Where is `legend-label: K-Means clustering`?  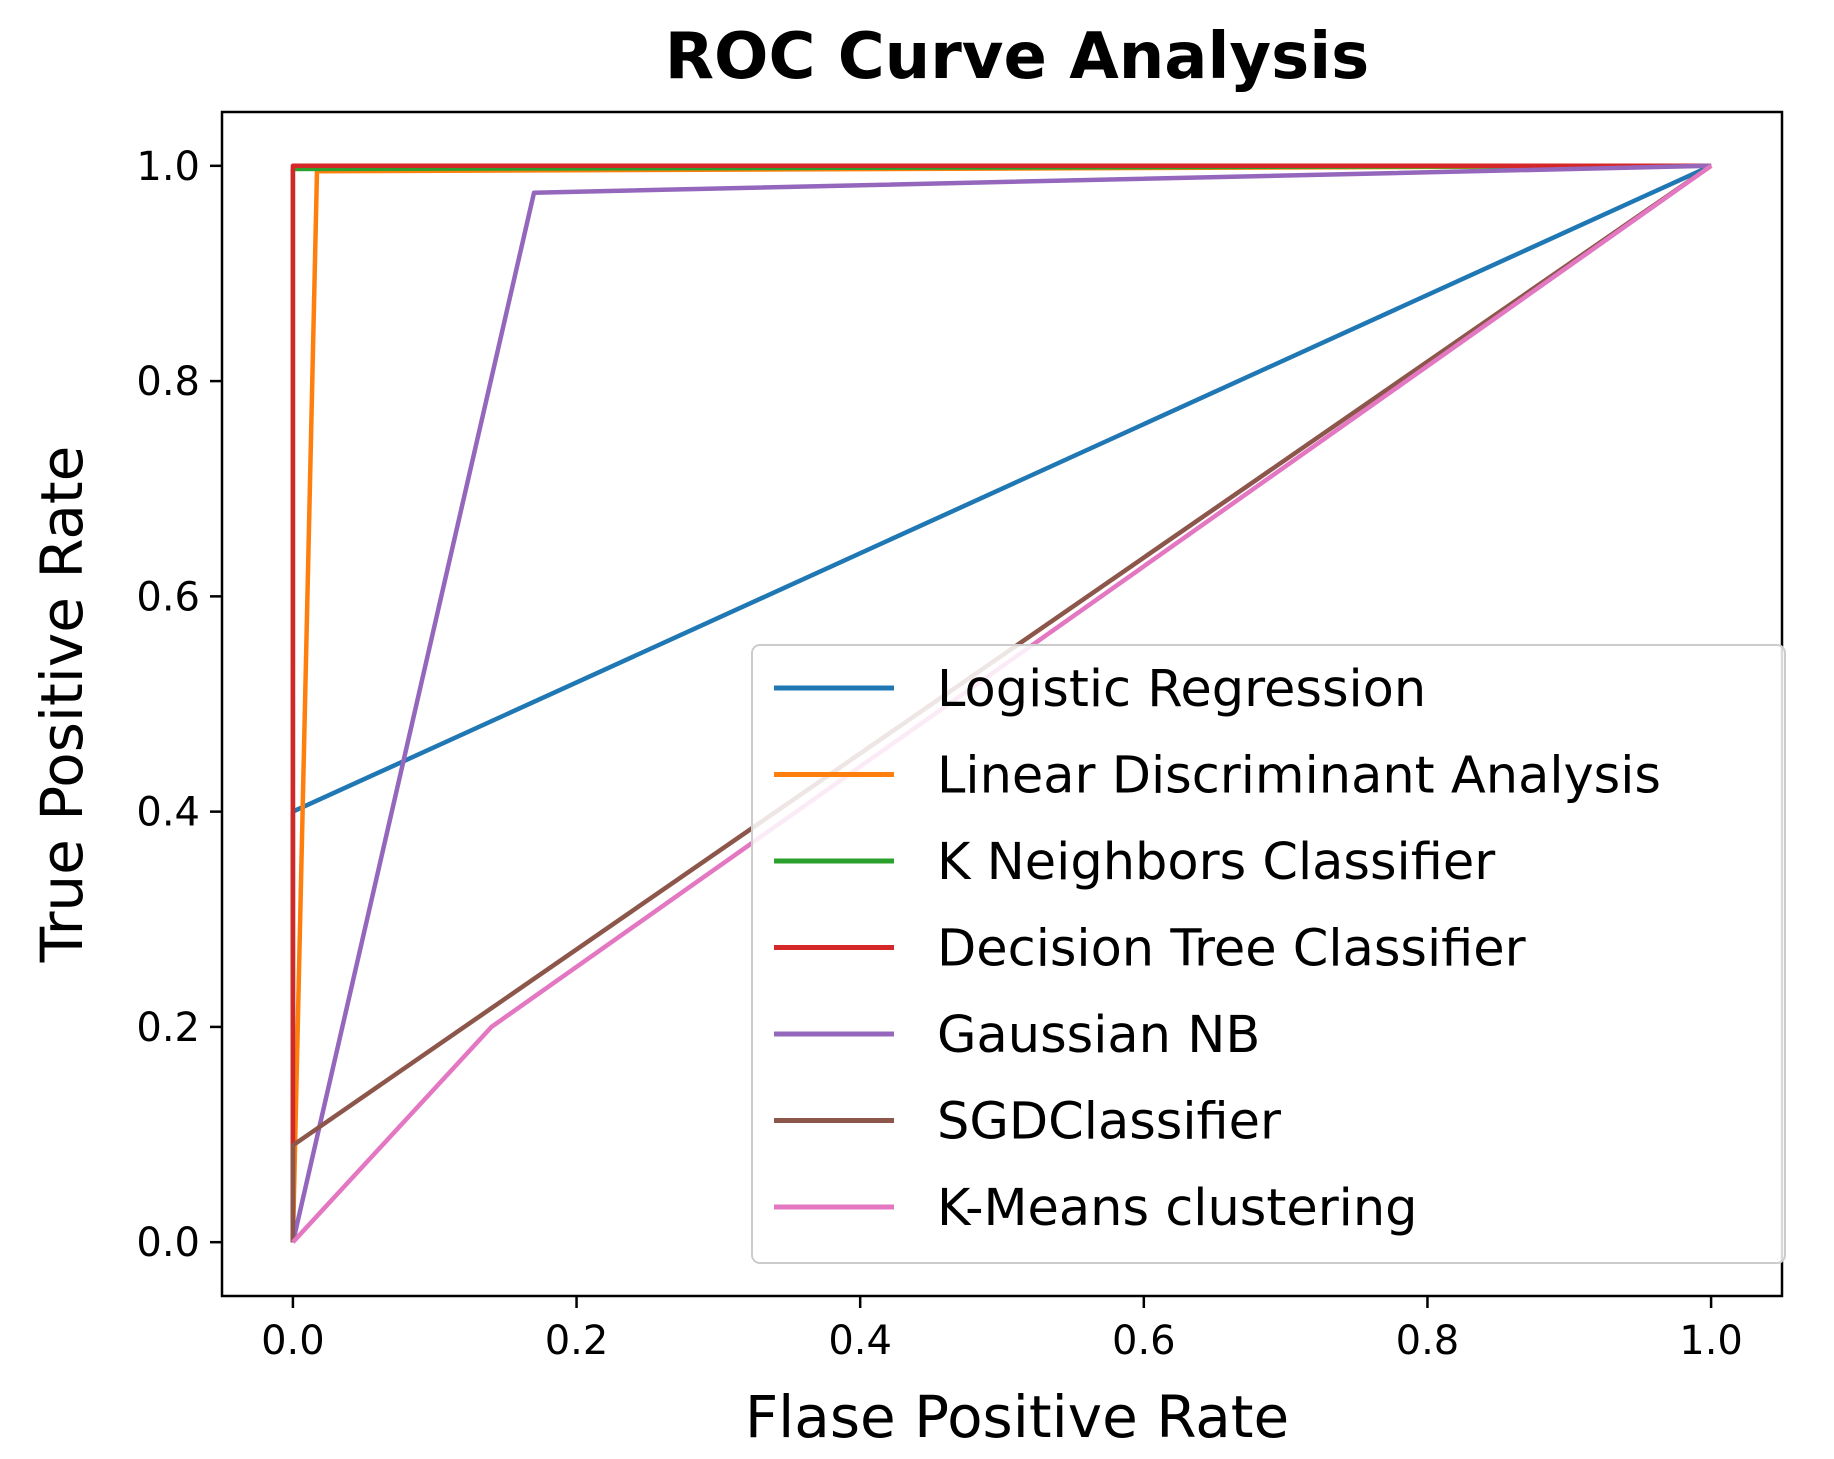 legend-label: K-Means clustering is located at coordinates (1177, 1208).